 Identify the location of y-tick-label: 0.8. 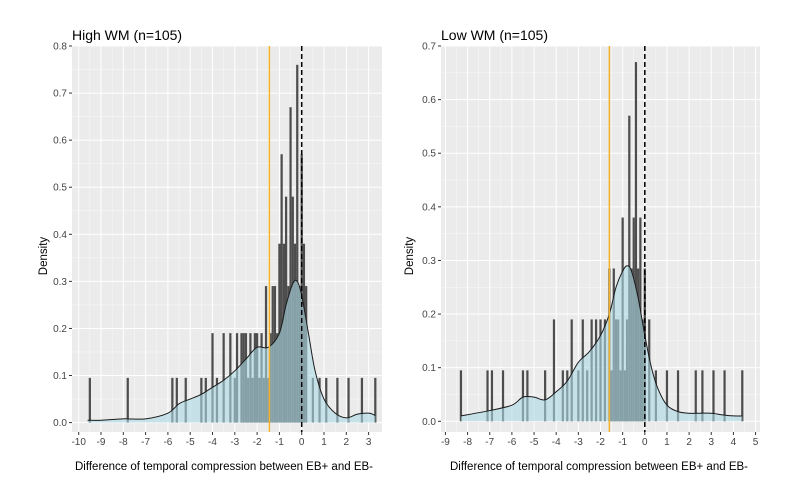
(60, 47).